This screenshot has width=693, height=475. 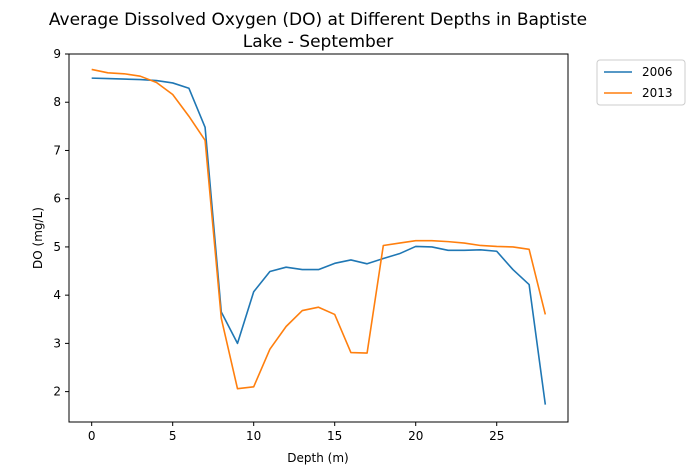 What do you see at coordinates (57, 247) in the screenshot?
I see `y-tick-label: 5` at bounding box center [57, 247].